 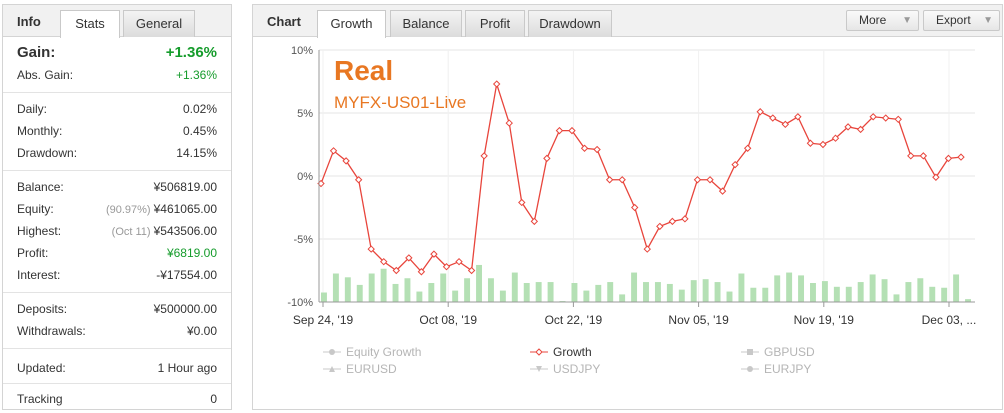 I want to click on tab-growth: Growth, so click(x=351, y=24).